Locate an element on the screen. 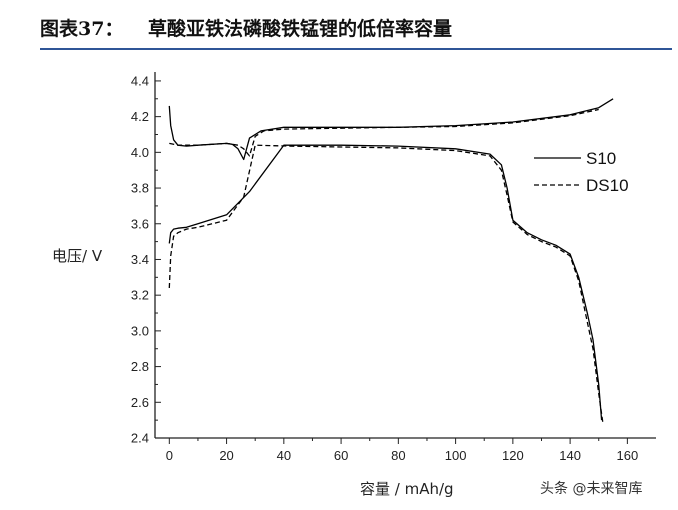  x-tick-label: 160 is located at coordinates (628, 455).